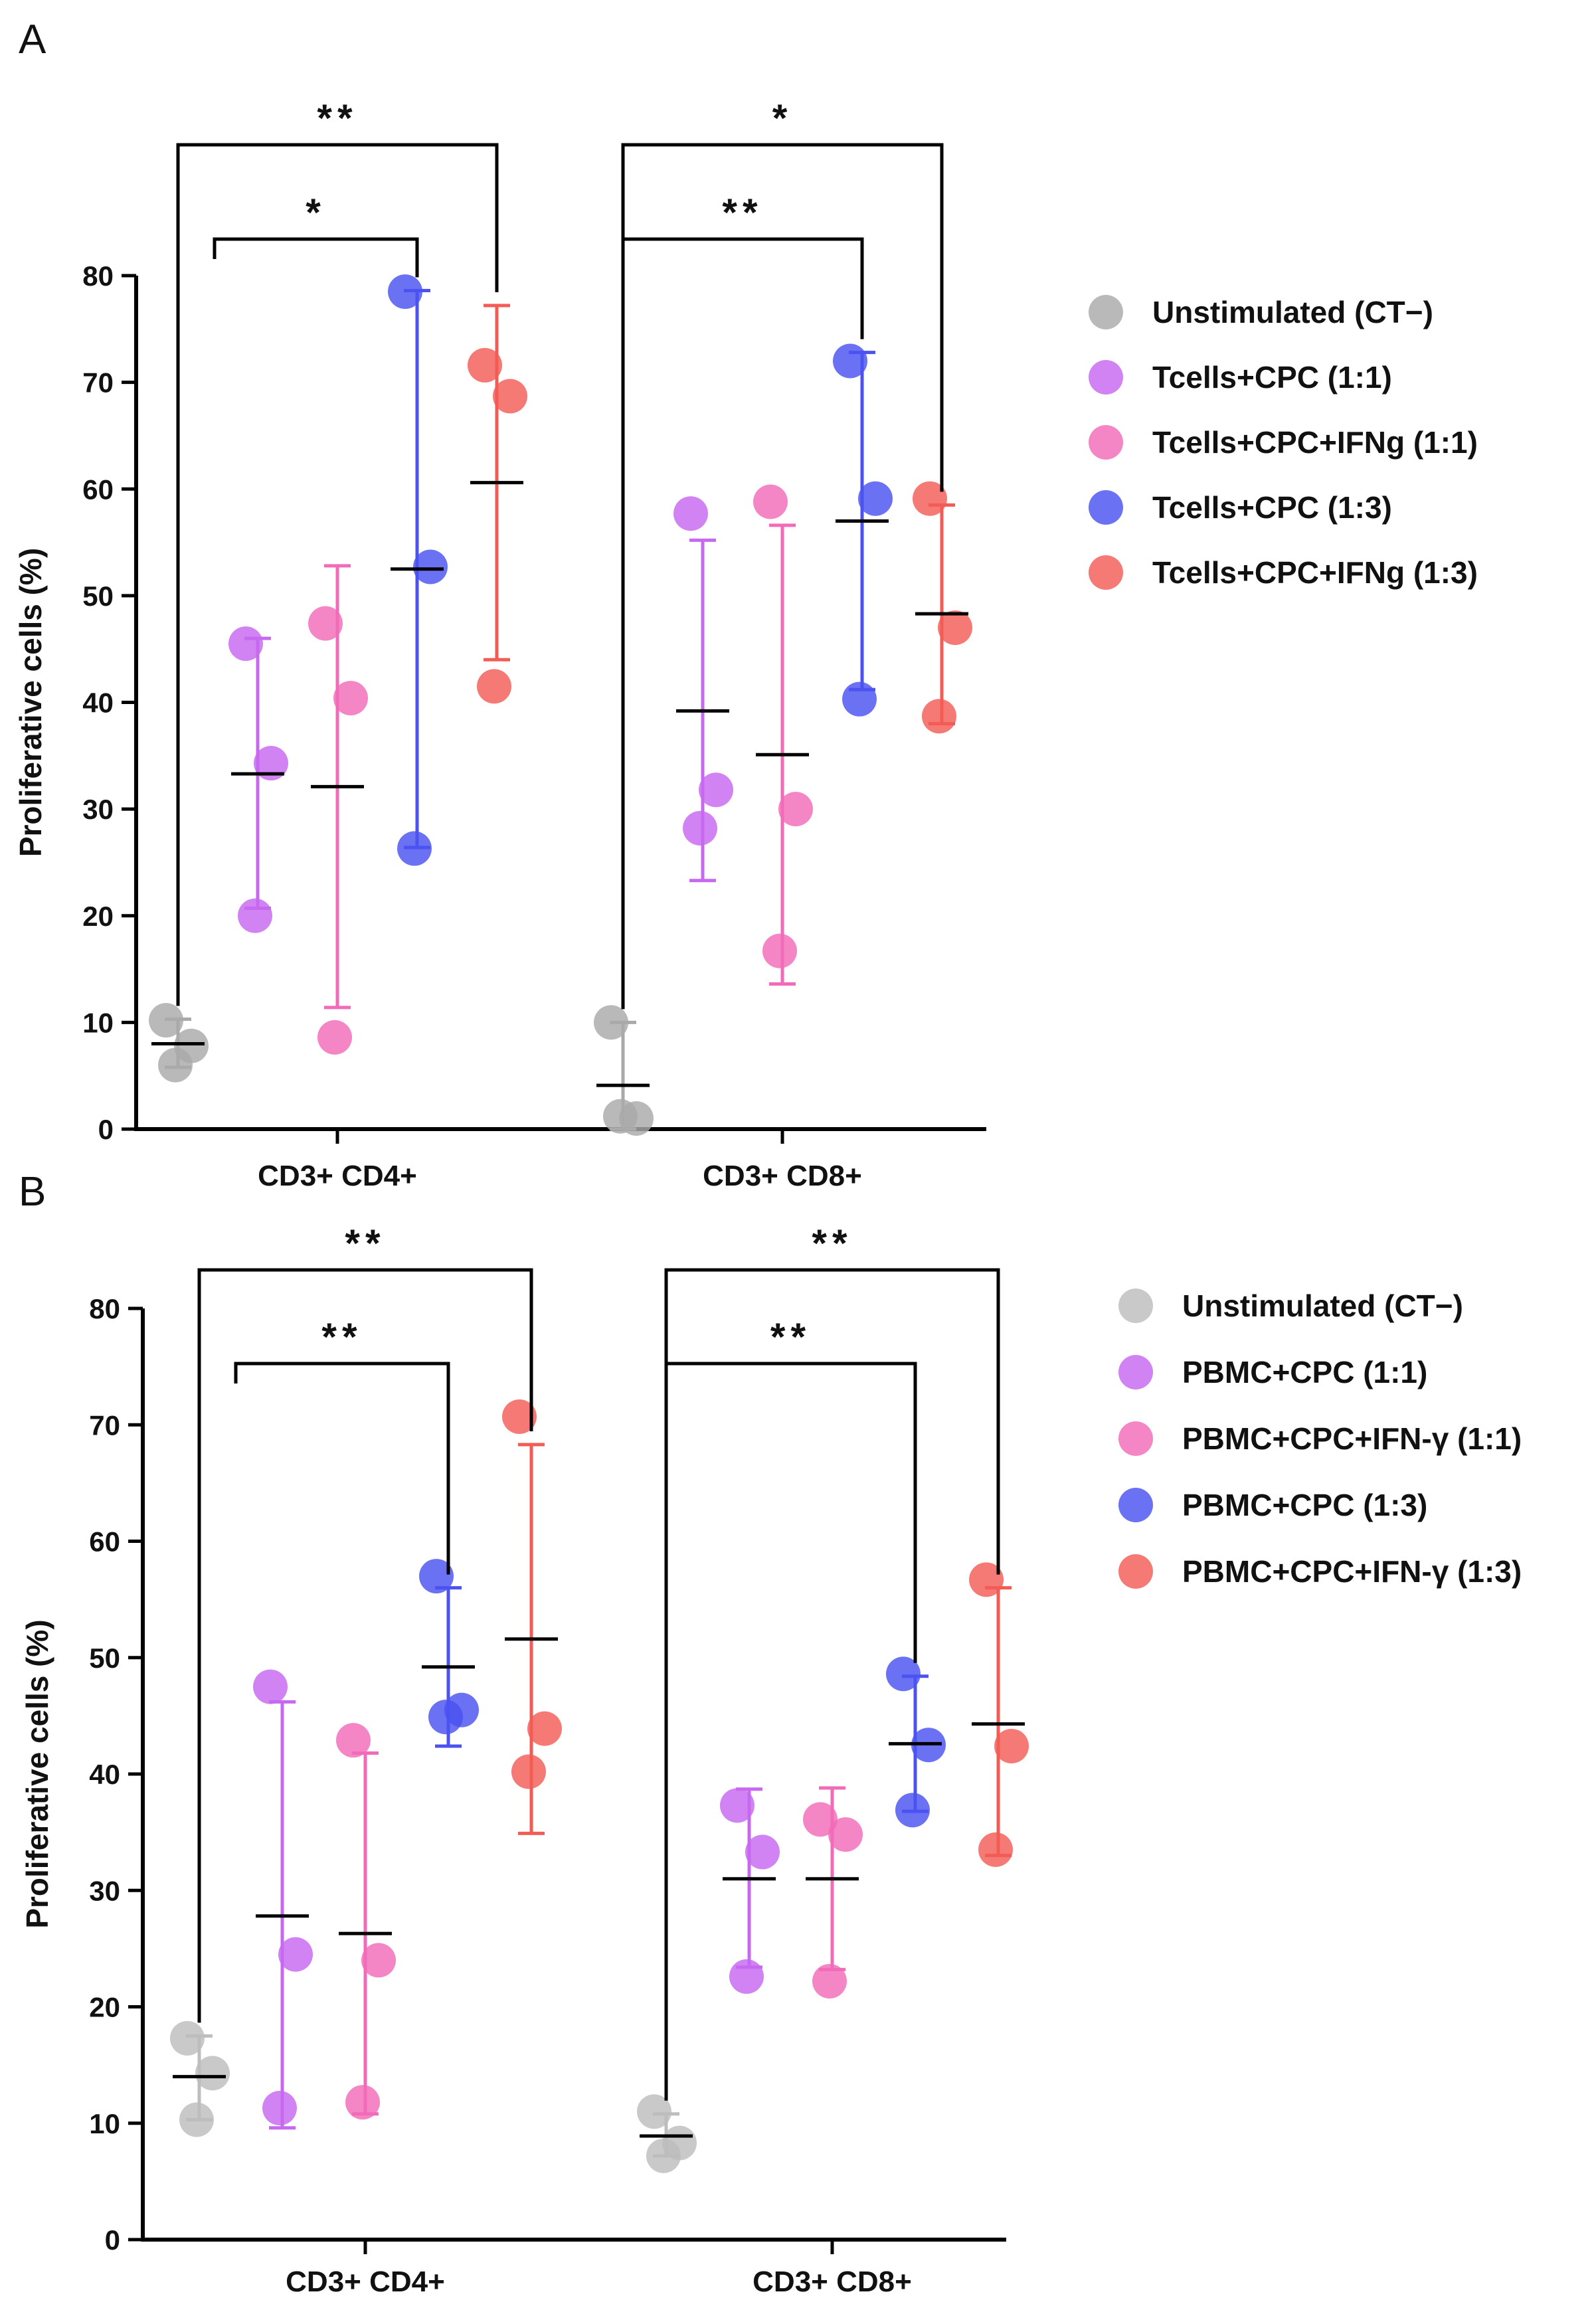 The image size is (1596, 2314). I want to click on legend-label: Unstimulated (CT−), so click(1322, 1306).